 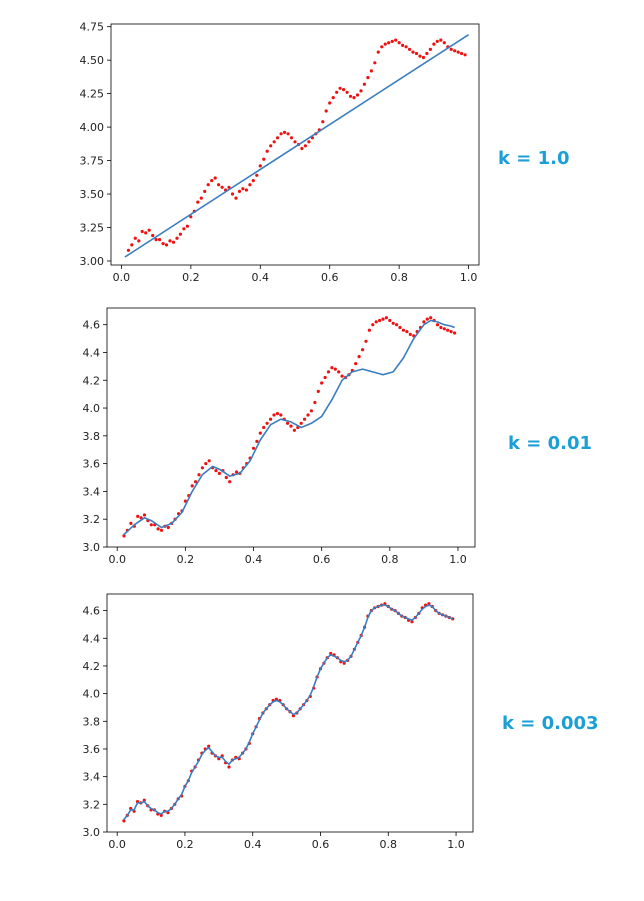 What do you see at coordinates (92, 777) in the screenshot?
I see `y-tick-label: 3.4` at bounding box center [92, 777].